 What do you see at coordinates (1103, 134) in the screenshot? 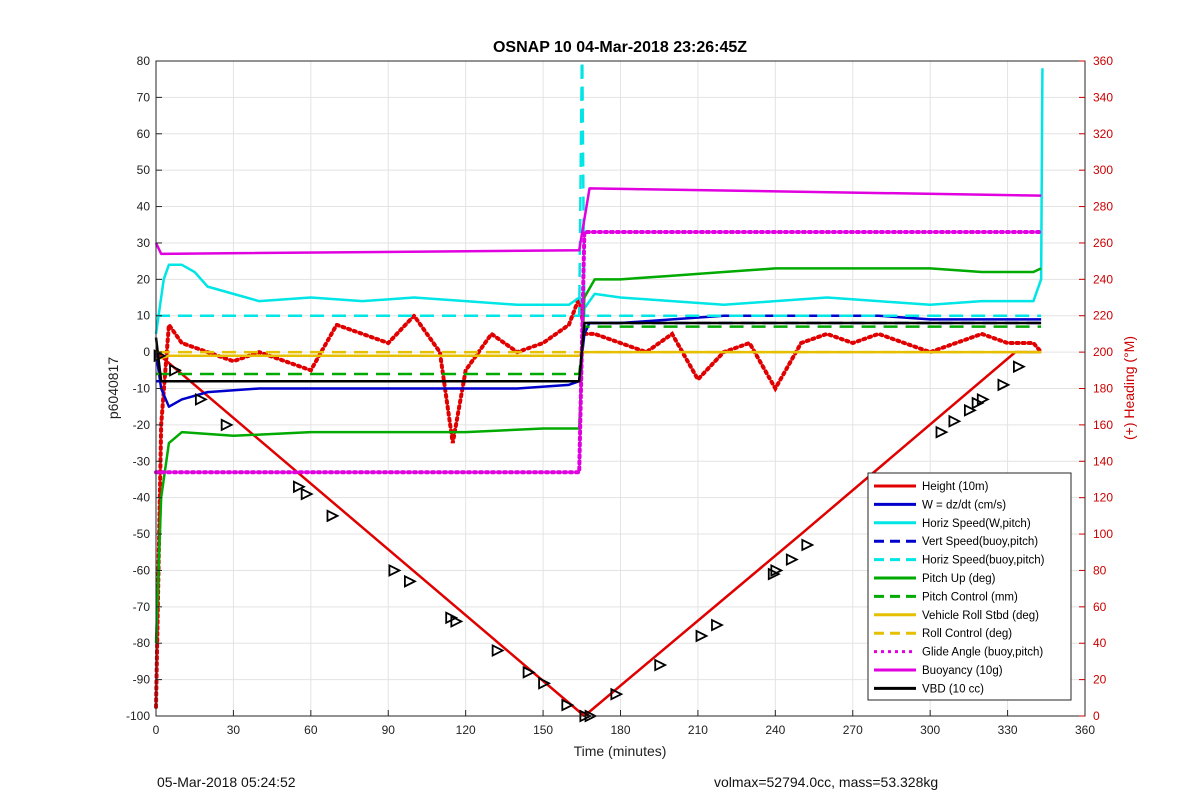
I see `y2-tick-label: 320` at bounding box center [1103, 134].